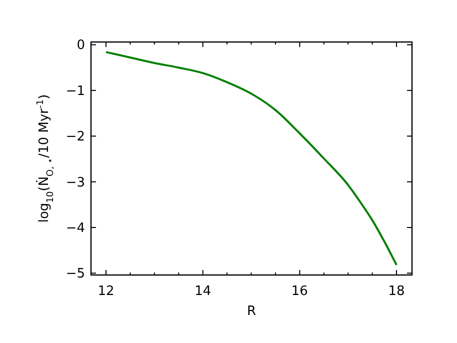 This screenshot has width=457, height=343. What do you see at coordinates (75, 182) in the screenshot?
I see `y-tick-label: −3` at bounding box center [75, 182].